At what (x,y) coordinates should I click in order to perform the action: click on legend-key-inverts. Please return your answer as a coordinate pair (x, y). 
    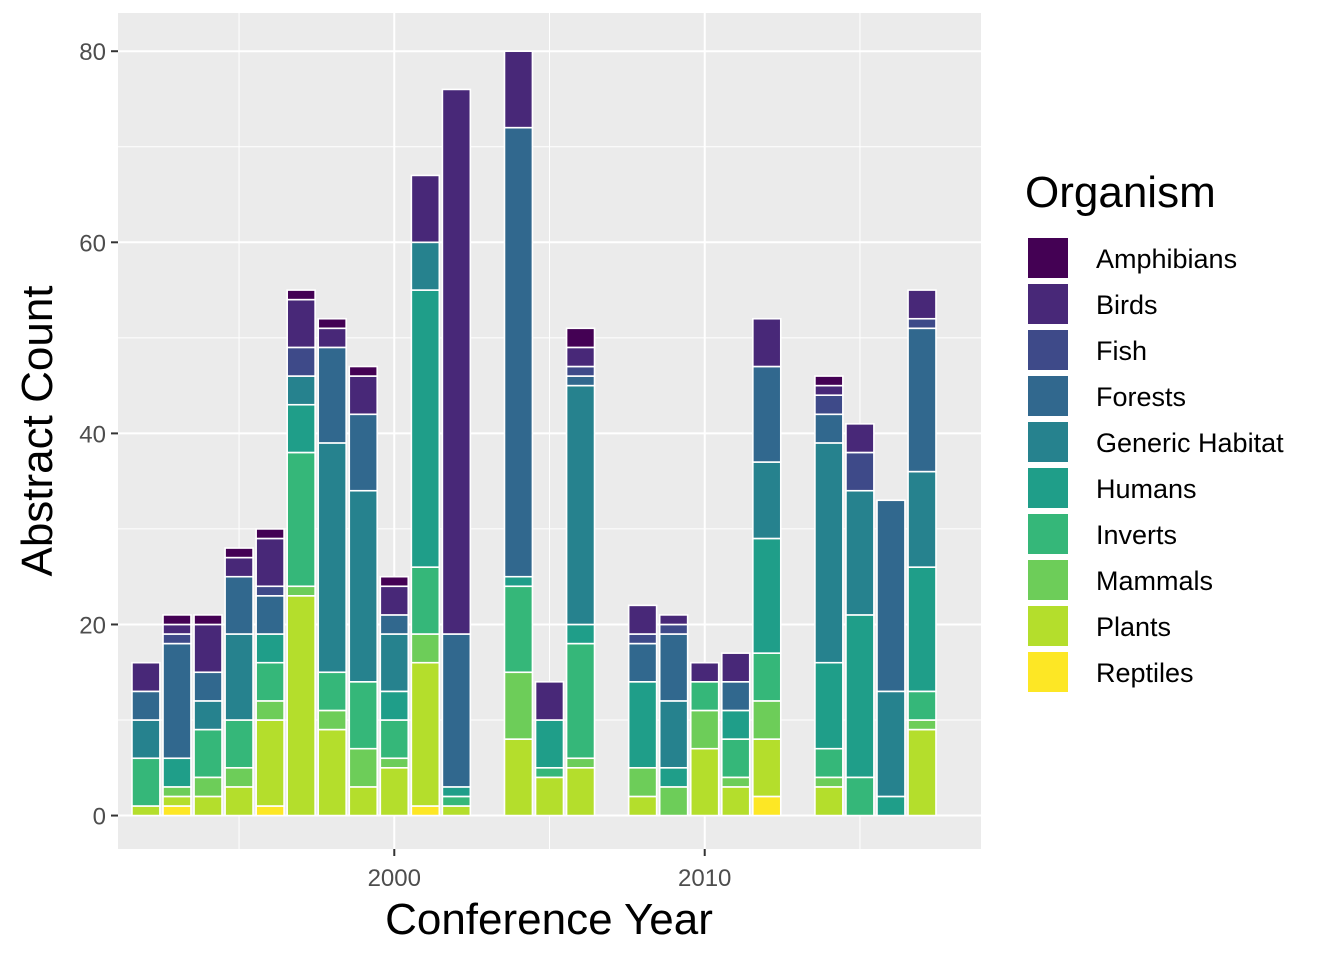
    Looking at the image, I should click on (1048, 534).